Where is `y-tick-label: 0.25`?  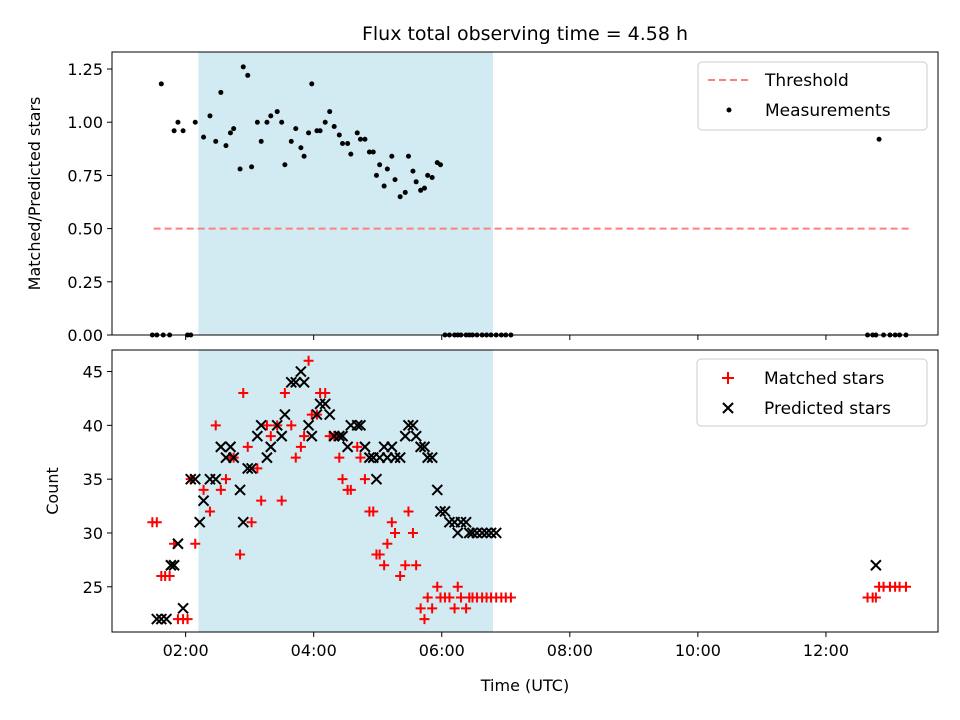 y-tick-label: 0.25 is located at coordinates (85, 282).